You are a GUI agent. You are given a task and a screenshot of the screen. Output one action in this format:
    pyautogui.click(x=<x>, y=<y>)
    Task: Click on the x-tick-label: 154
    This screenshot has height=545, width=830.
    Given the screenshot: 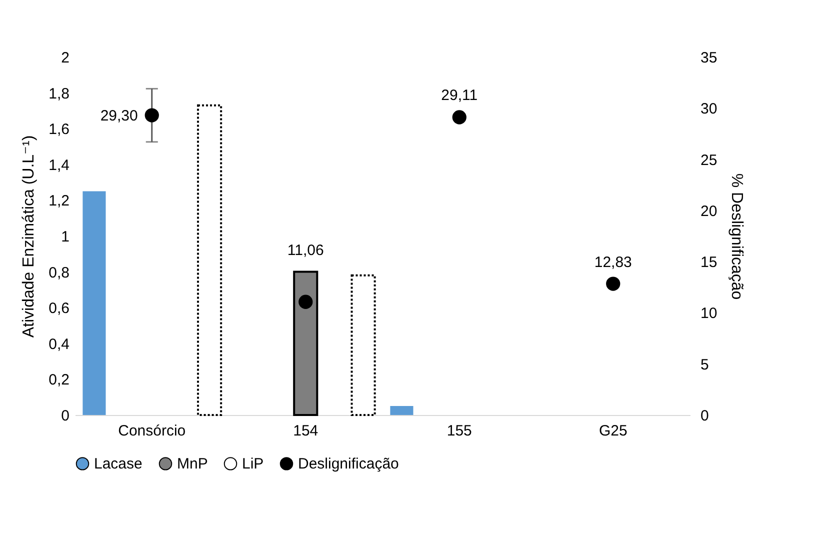 What is the action you would take?
    pyautogui.click(x=305, y=431)
    